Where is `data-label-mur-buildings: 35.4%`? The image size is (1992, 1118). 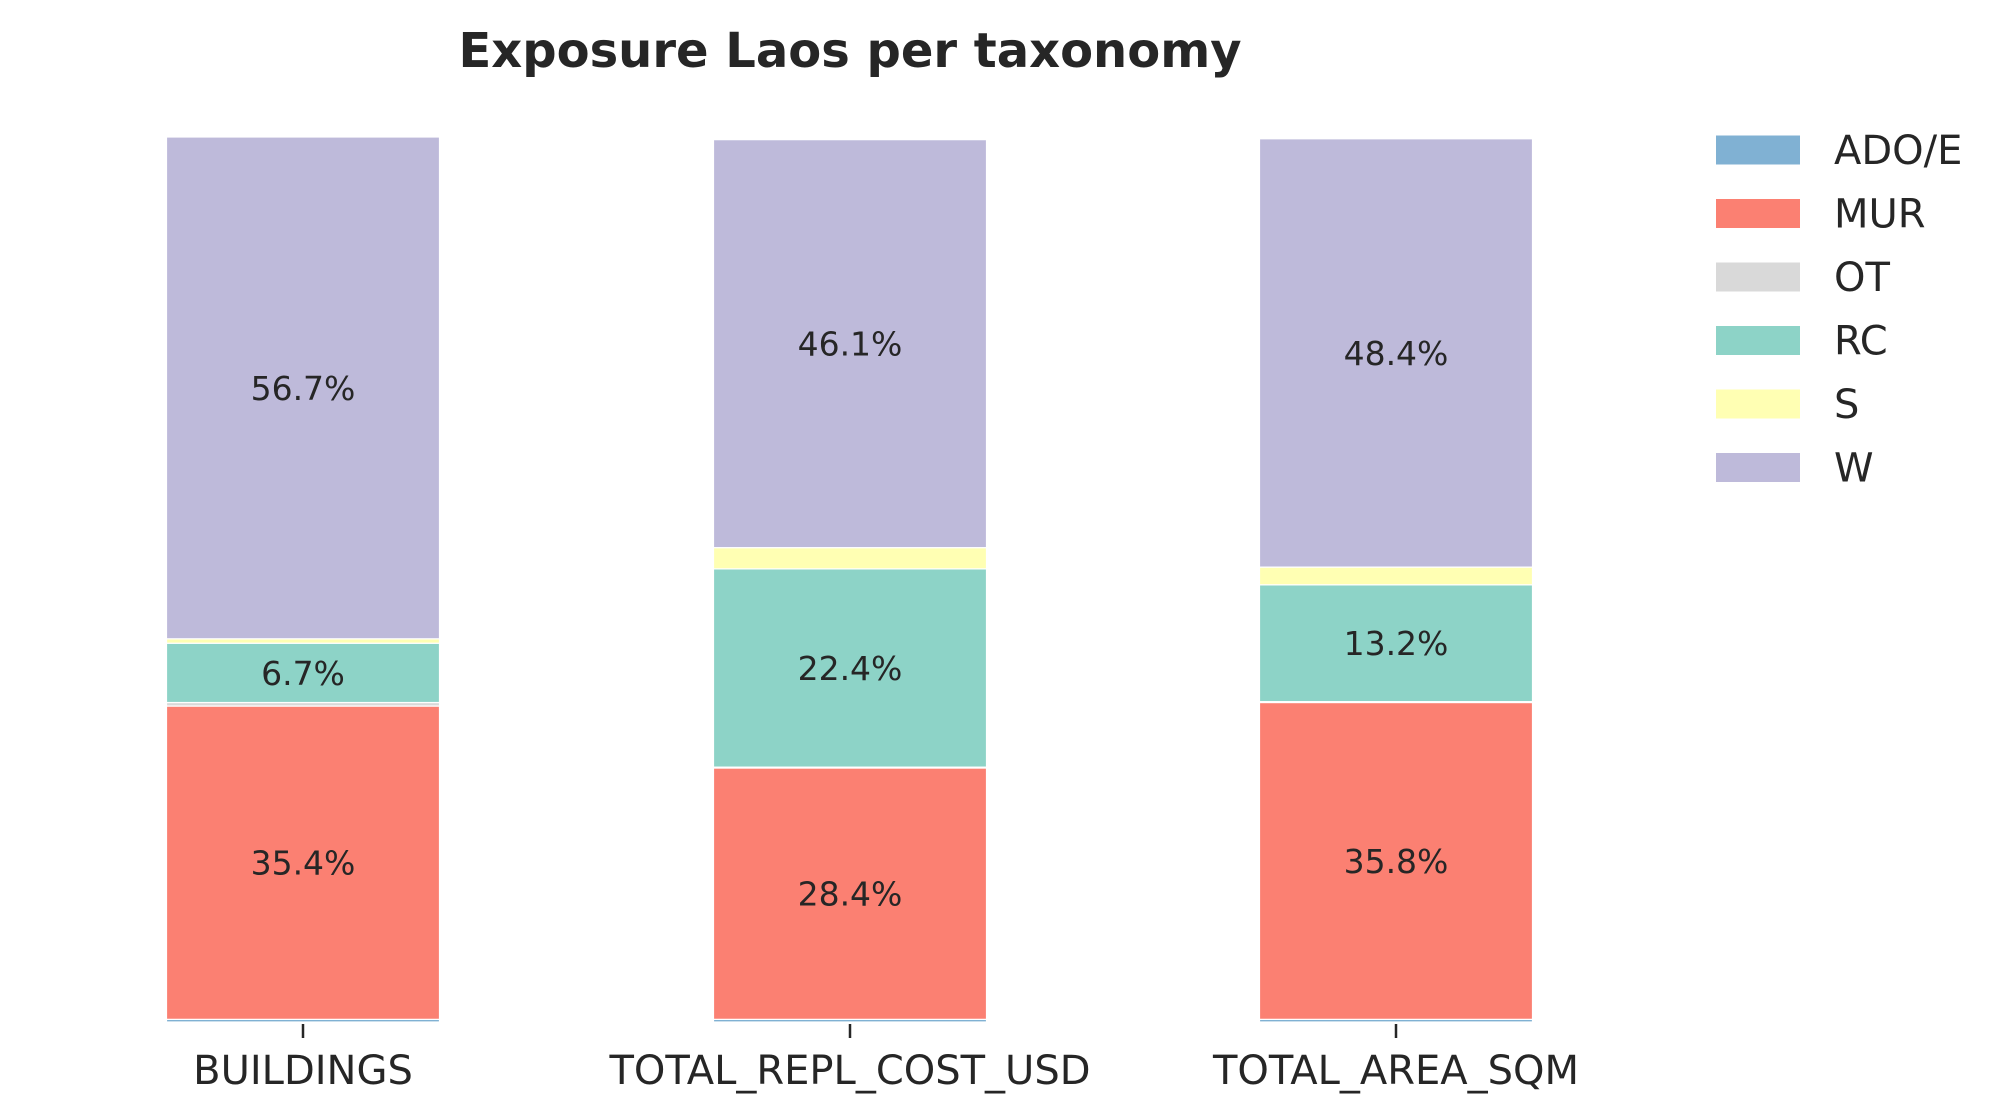 data-label-mur-buildings: 35.4% is located at coordinates (303, 863).